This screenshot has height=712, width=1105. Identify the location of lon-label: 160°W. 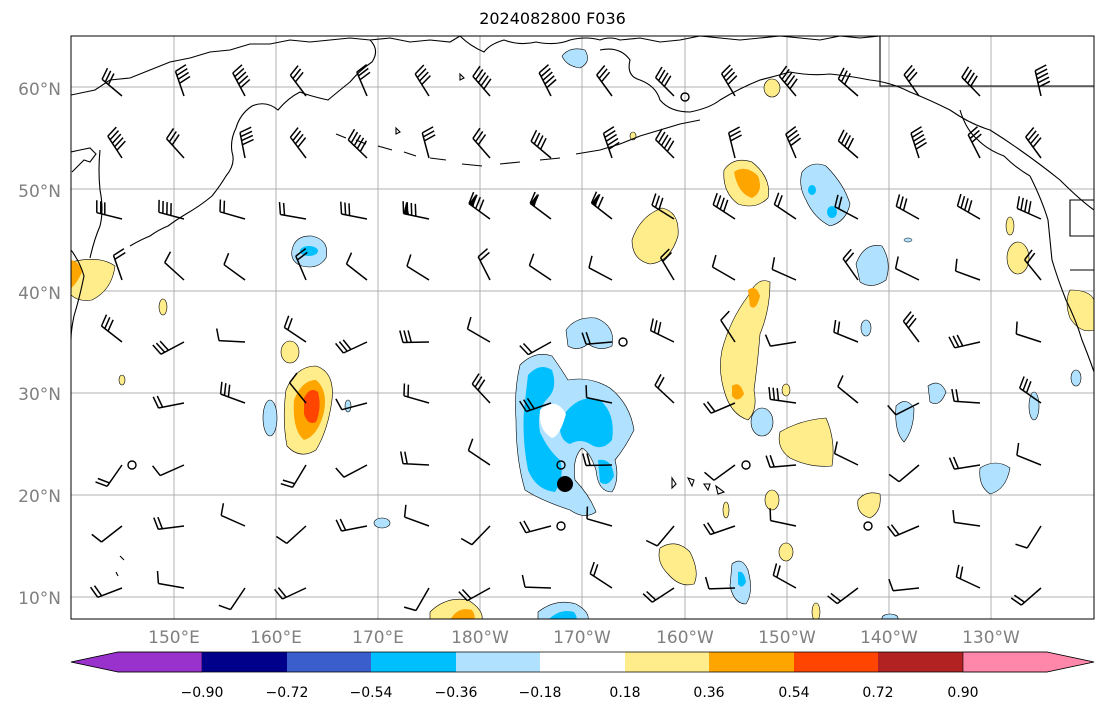
(685, 638).